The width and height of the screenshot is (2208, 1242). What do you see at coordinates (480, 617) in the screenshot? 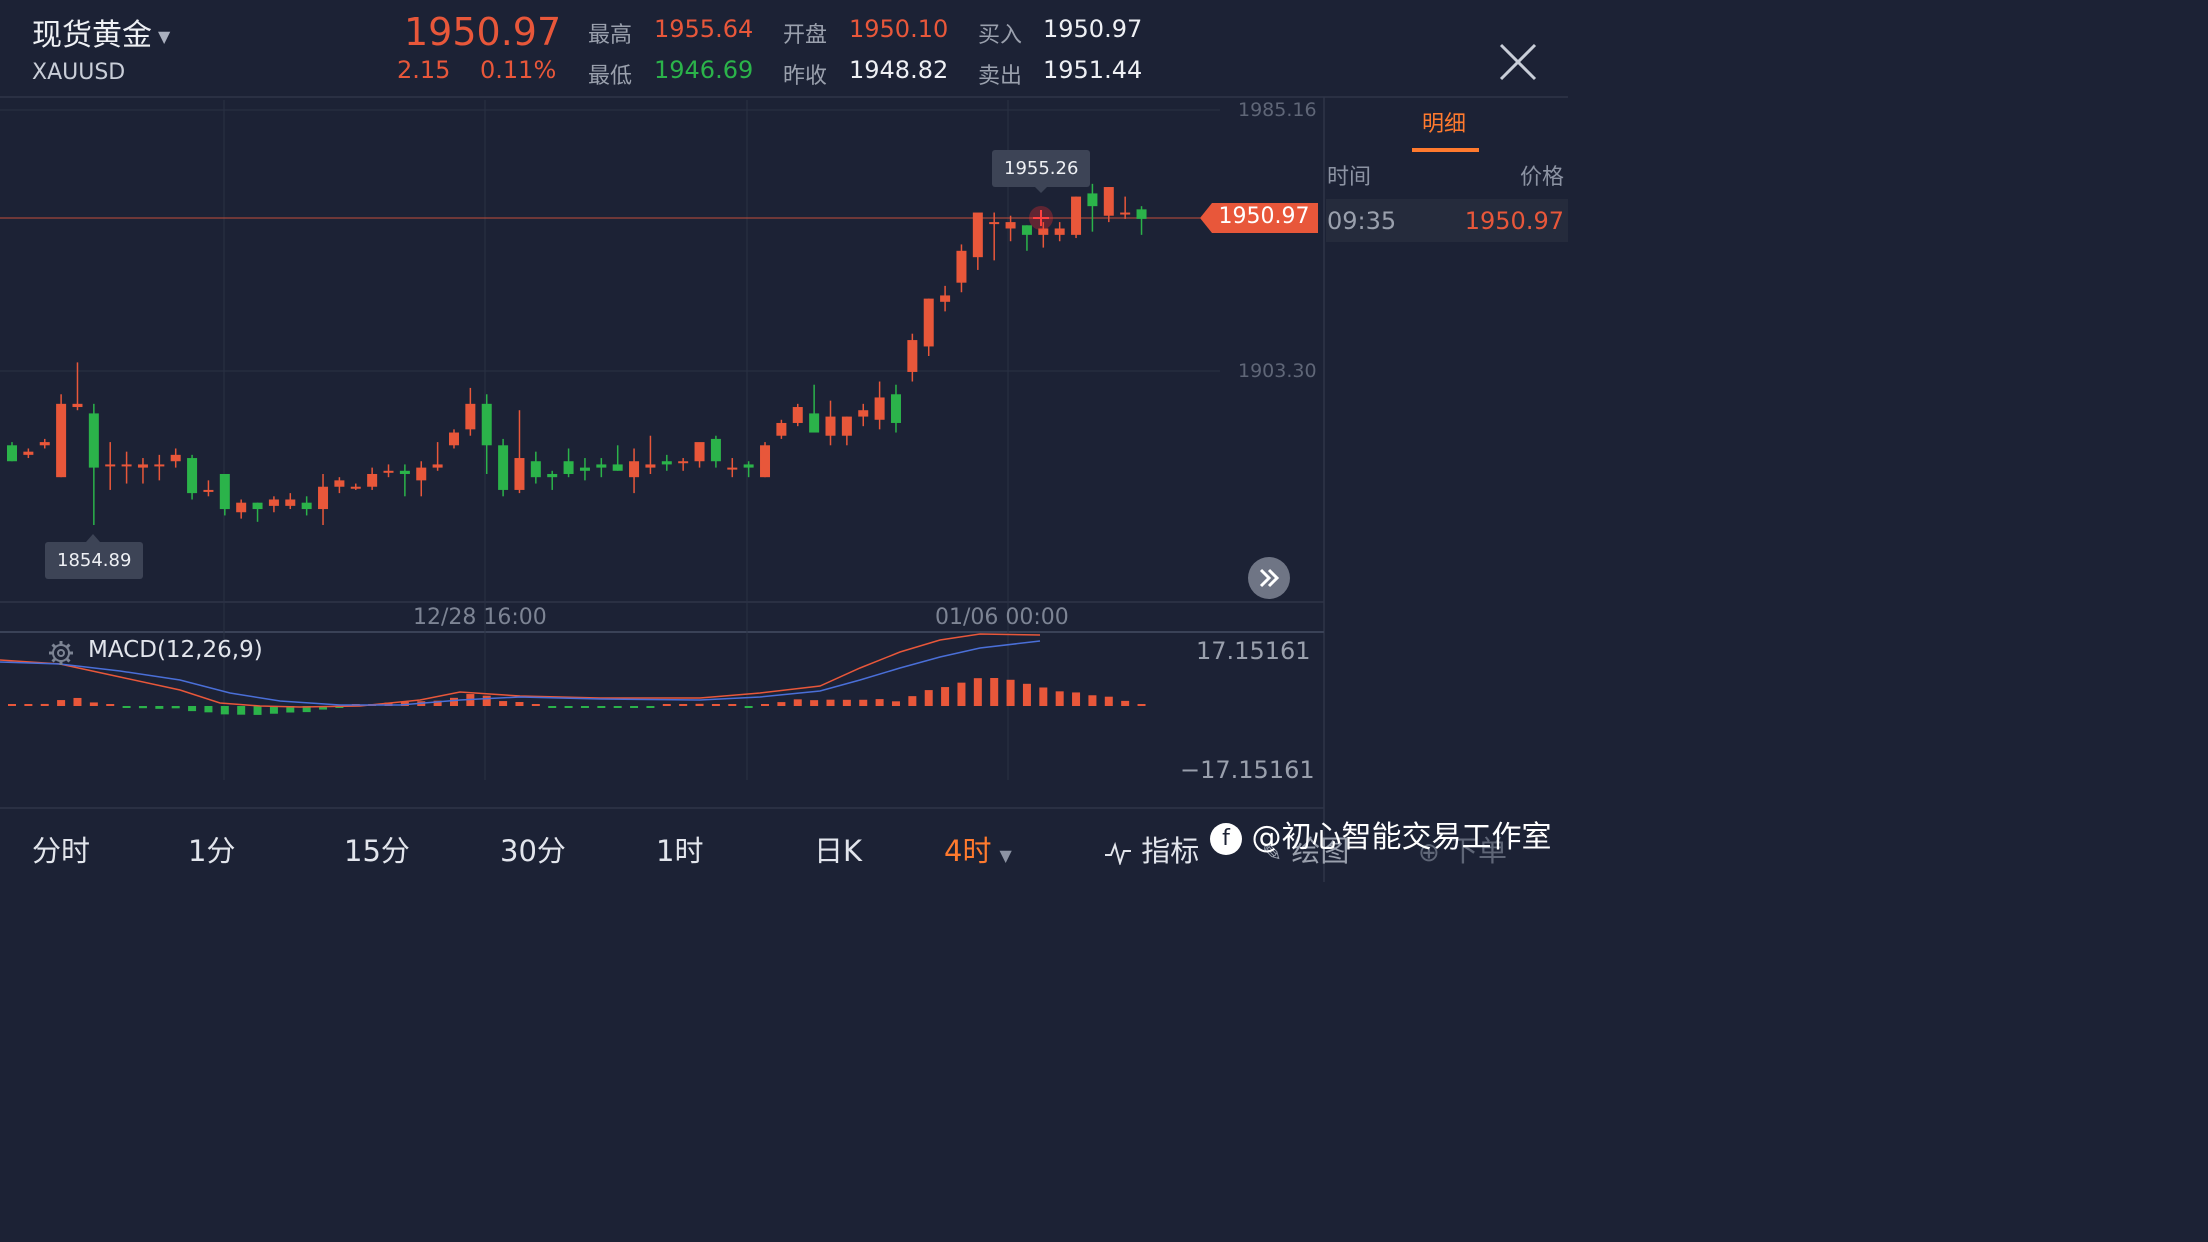
I see `x-tick-1: 12/28 16:00` at bounding box center [480, 617].